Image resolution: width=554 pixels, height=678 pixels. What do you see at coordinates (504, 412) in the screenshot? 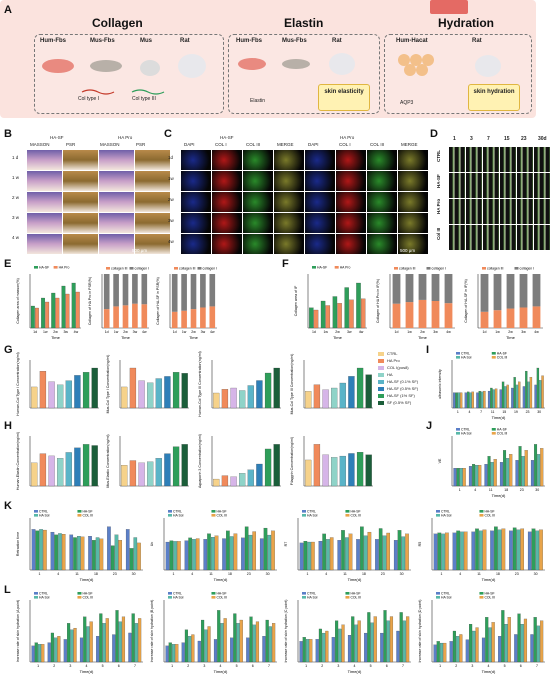
I see `x-tick-label: 15` at bounding box center [504, 412].